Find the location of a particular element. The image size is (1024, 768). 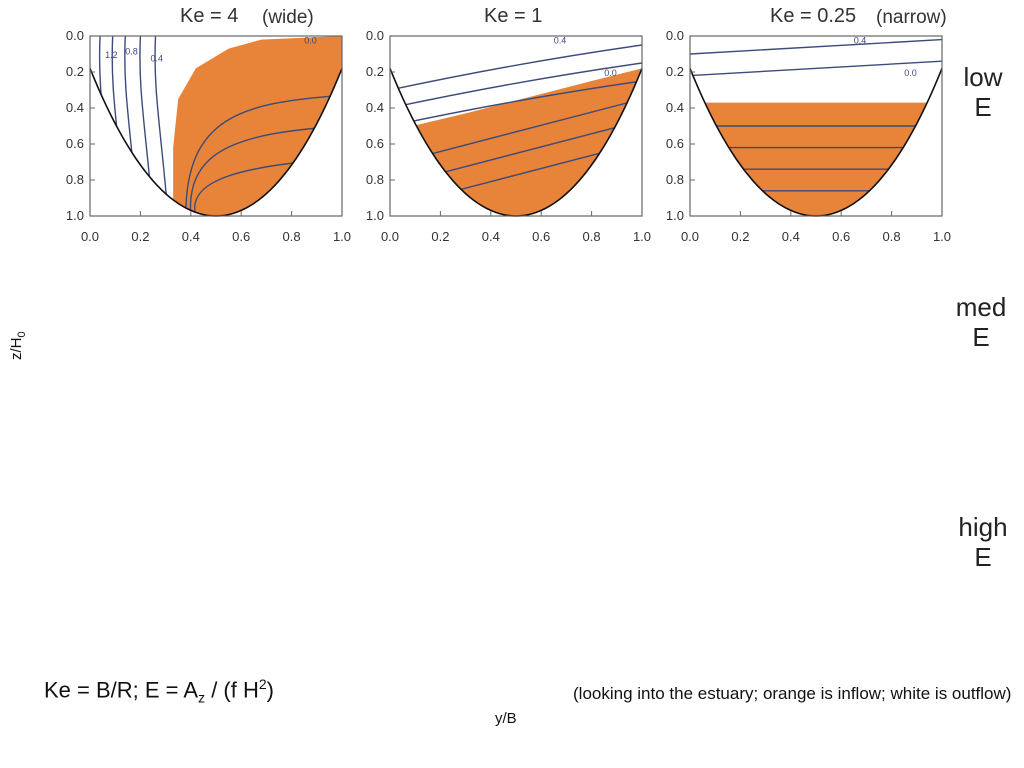

contour-label: 0.8 is located at coordinates (131, 51).